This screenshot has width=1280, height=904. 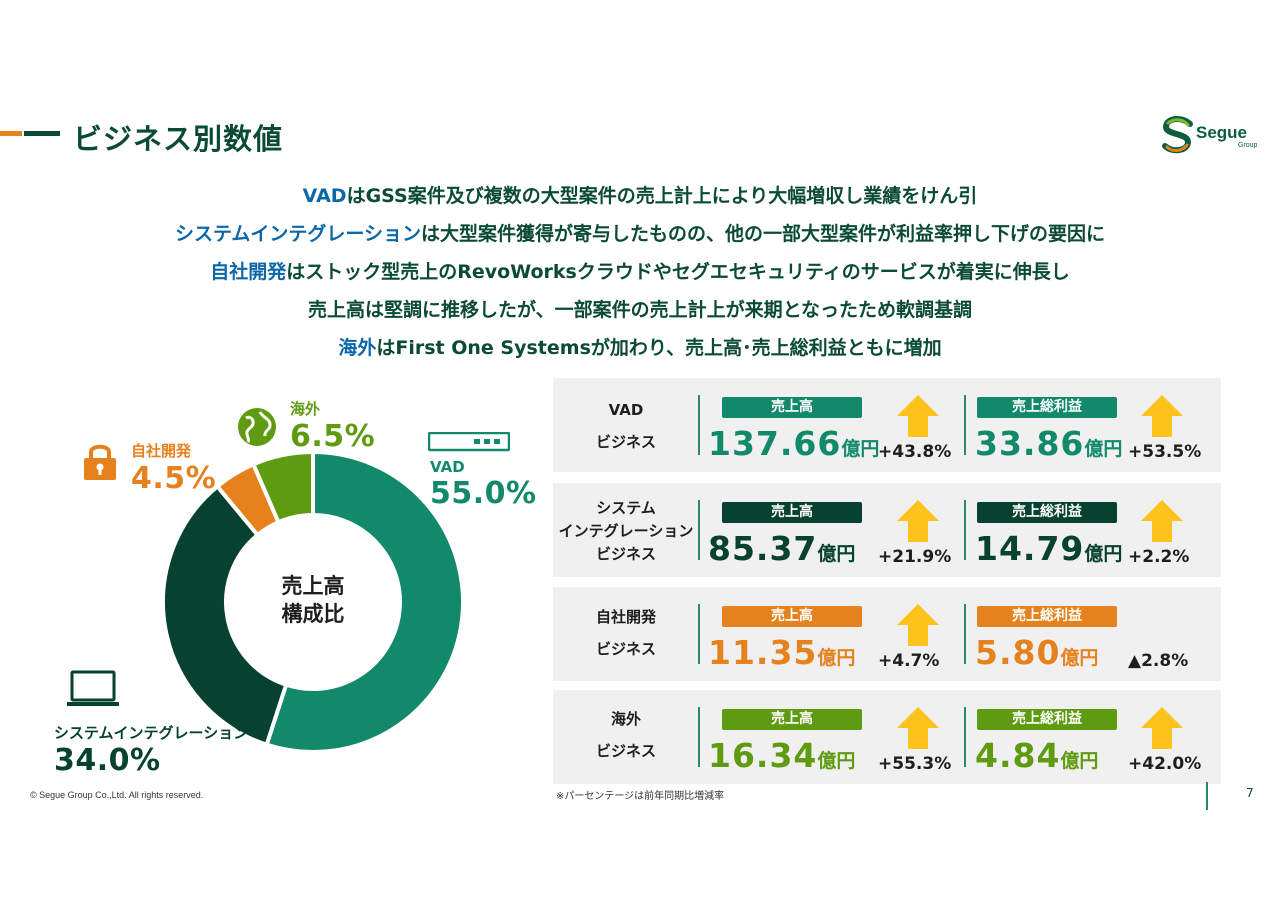 I want to click on summary-highlight: VAD, so click(x=324, y=196).